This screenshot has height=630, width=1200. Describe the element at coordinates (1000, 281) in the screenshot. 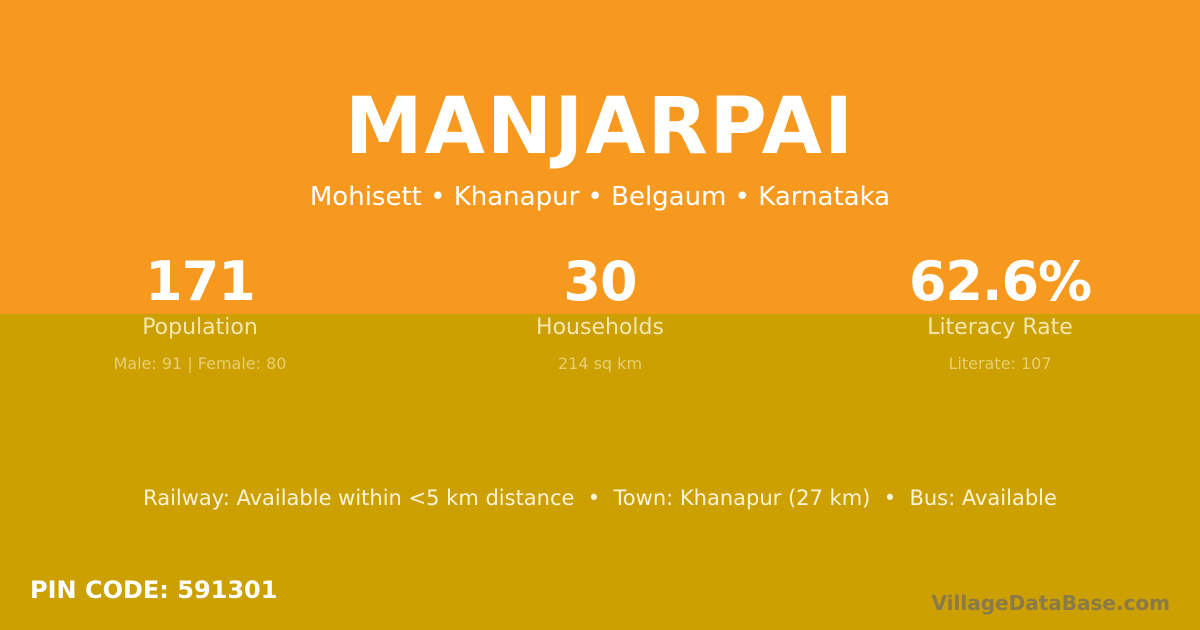

I see `stat-value: 62.6%` at that location.